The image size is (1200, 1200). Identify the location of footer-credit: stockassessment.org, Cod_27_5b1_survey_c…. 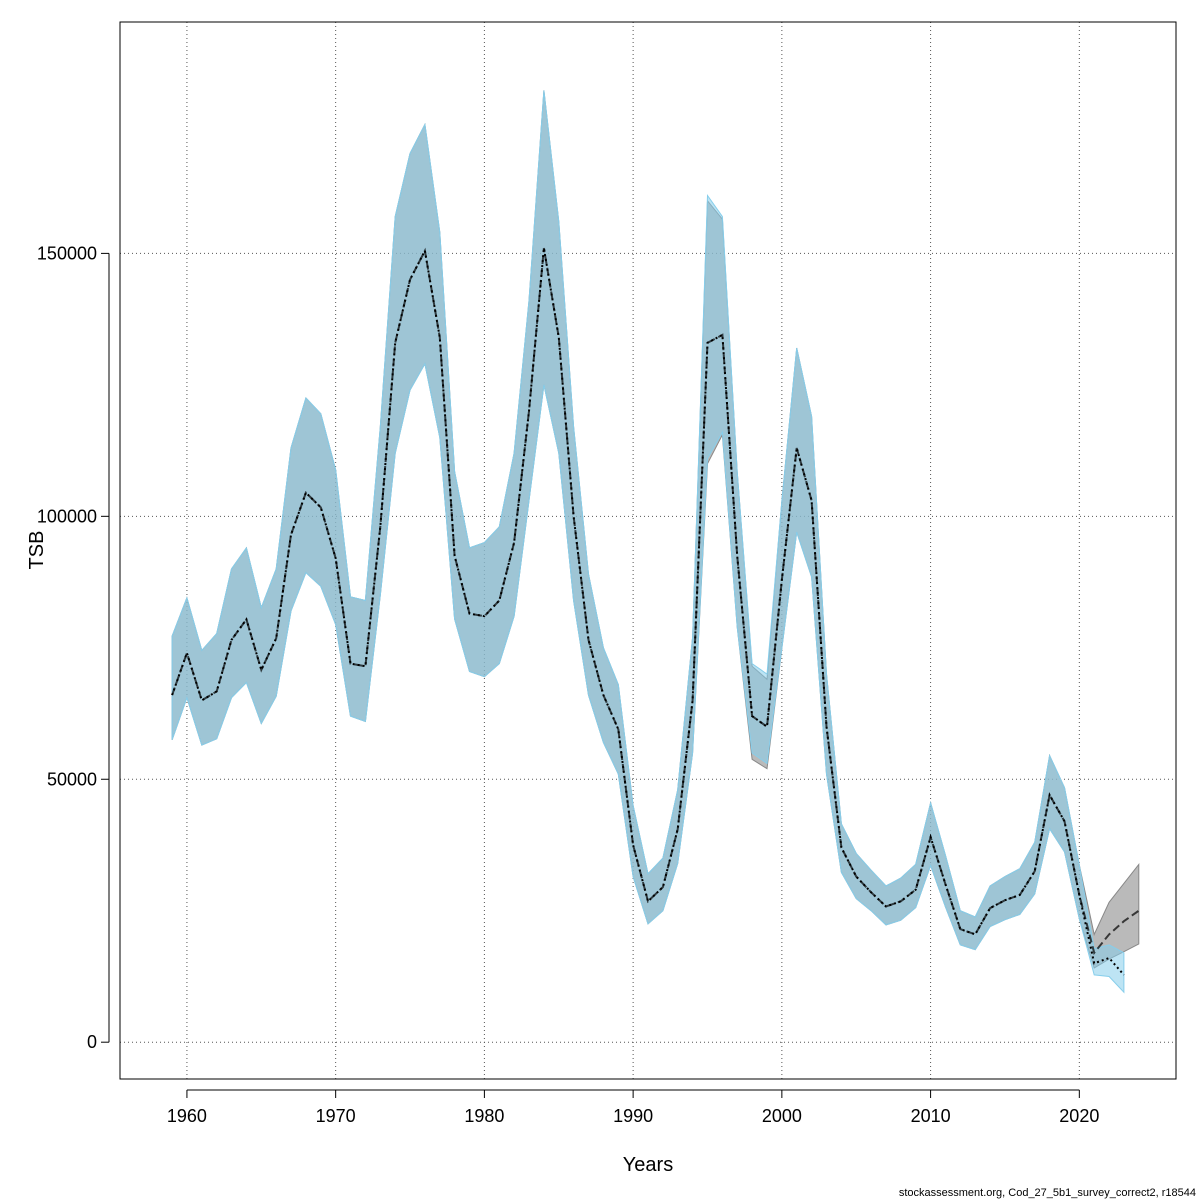
(1047, 1193).